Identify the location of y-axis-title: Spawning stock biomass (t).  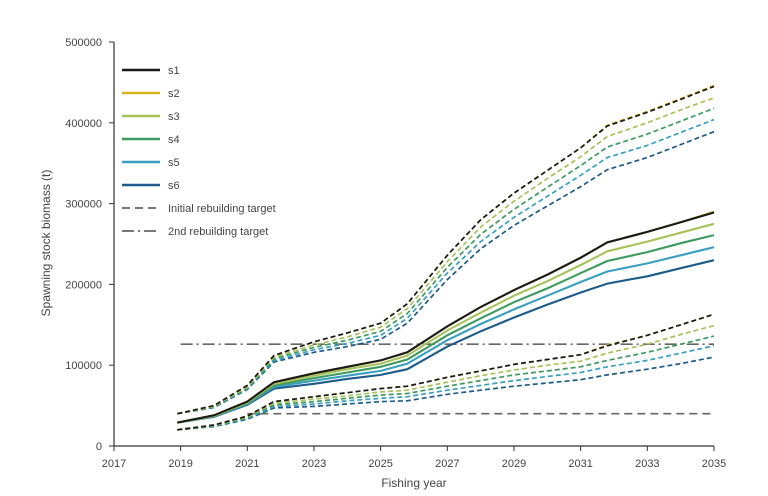
(46, 243).